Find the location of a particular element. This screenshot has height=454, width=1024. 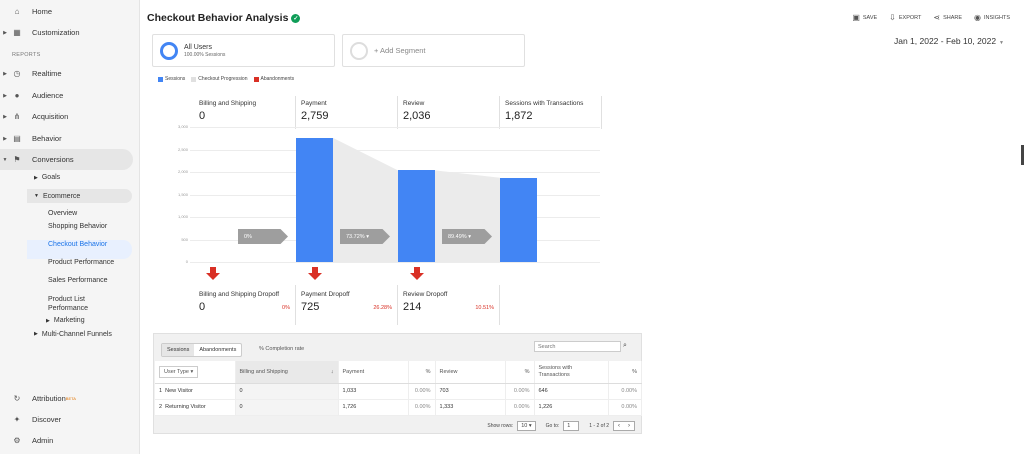

nav-ecommerce: ▼ Ecommerce is located at coordinates (79, 196).